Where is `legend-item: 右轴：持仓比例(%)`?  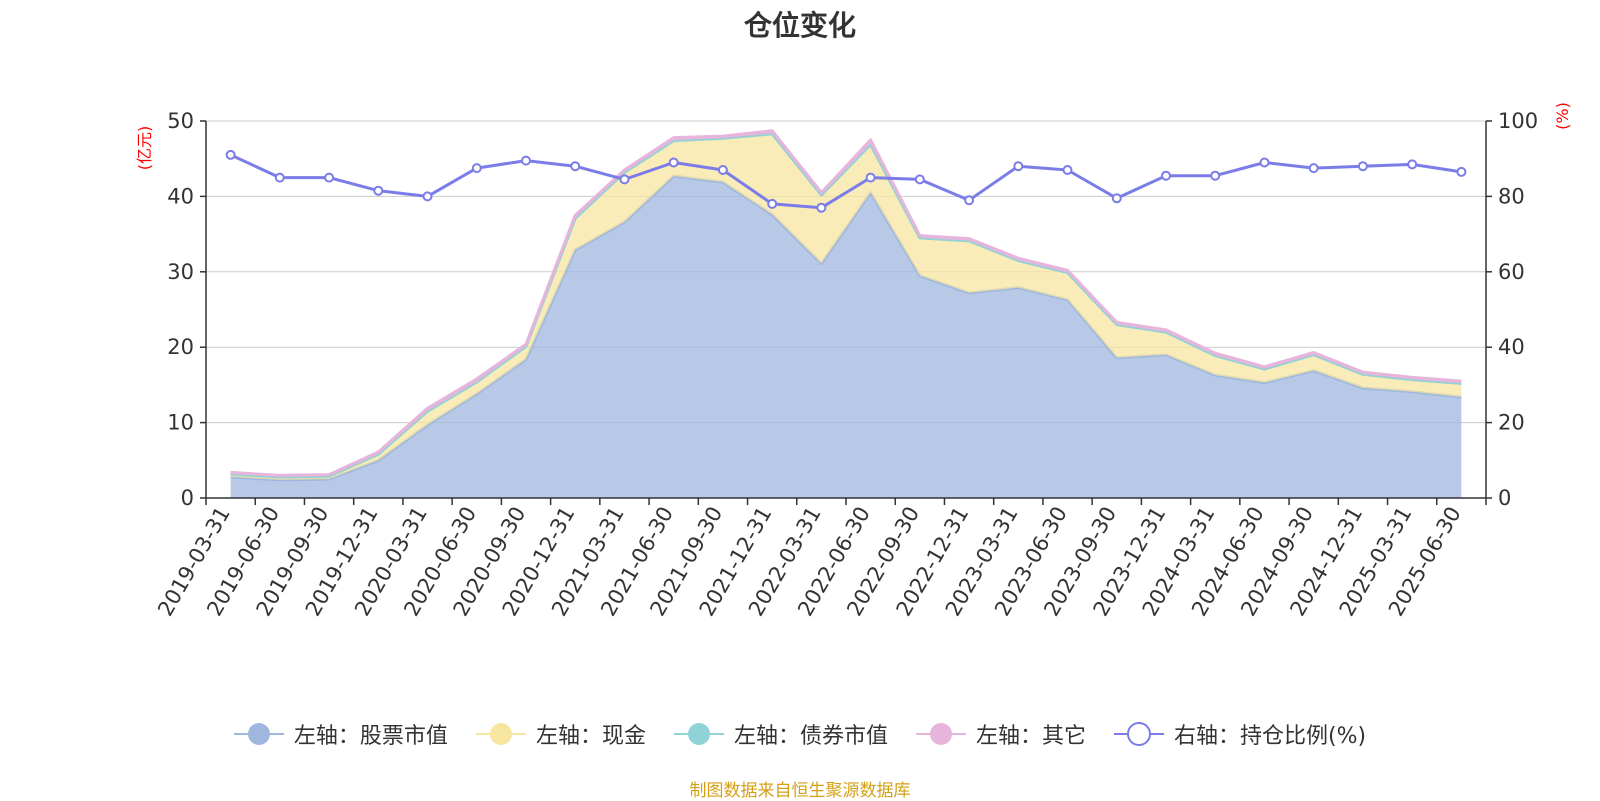
legend-item: 右轴：持仓比例(%) is located at coordinates (1240, 734).